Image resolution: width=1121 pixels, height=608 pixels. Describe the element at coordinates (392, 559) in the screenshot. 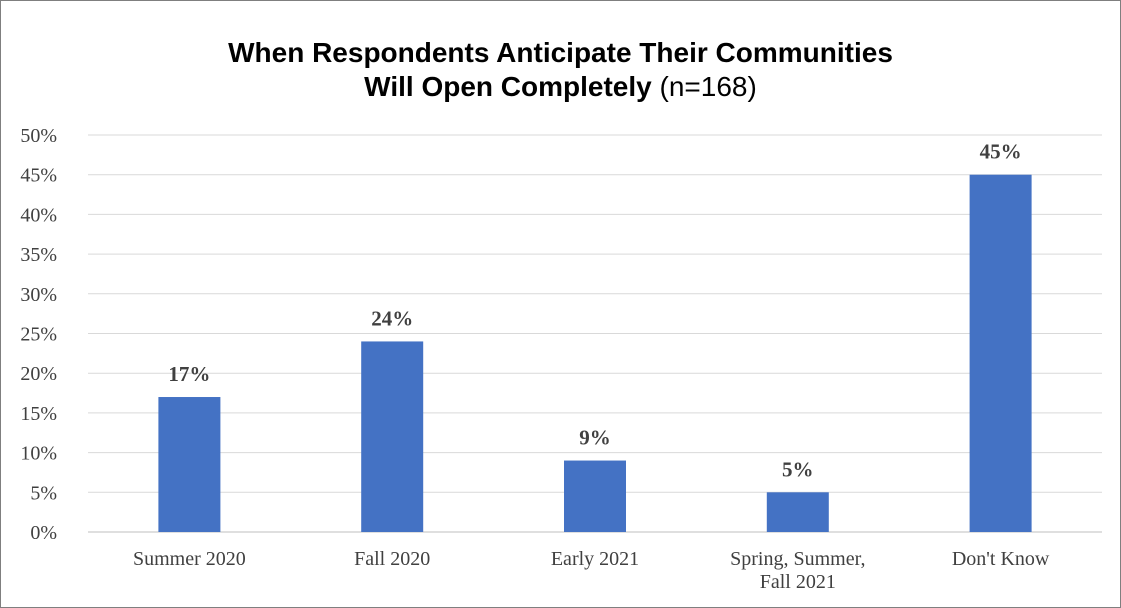

I see `x-category-label: Fall 2020` at that location.